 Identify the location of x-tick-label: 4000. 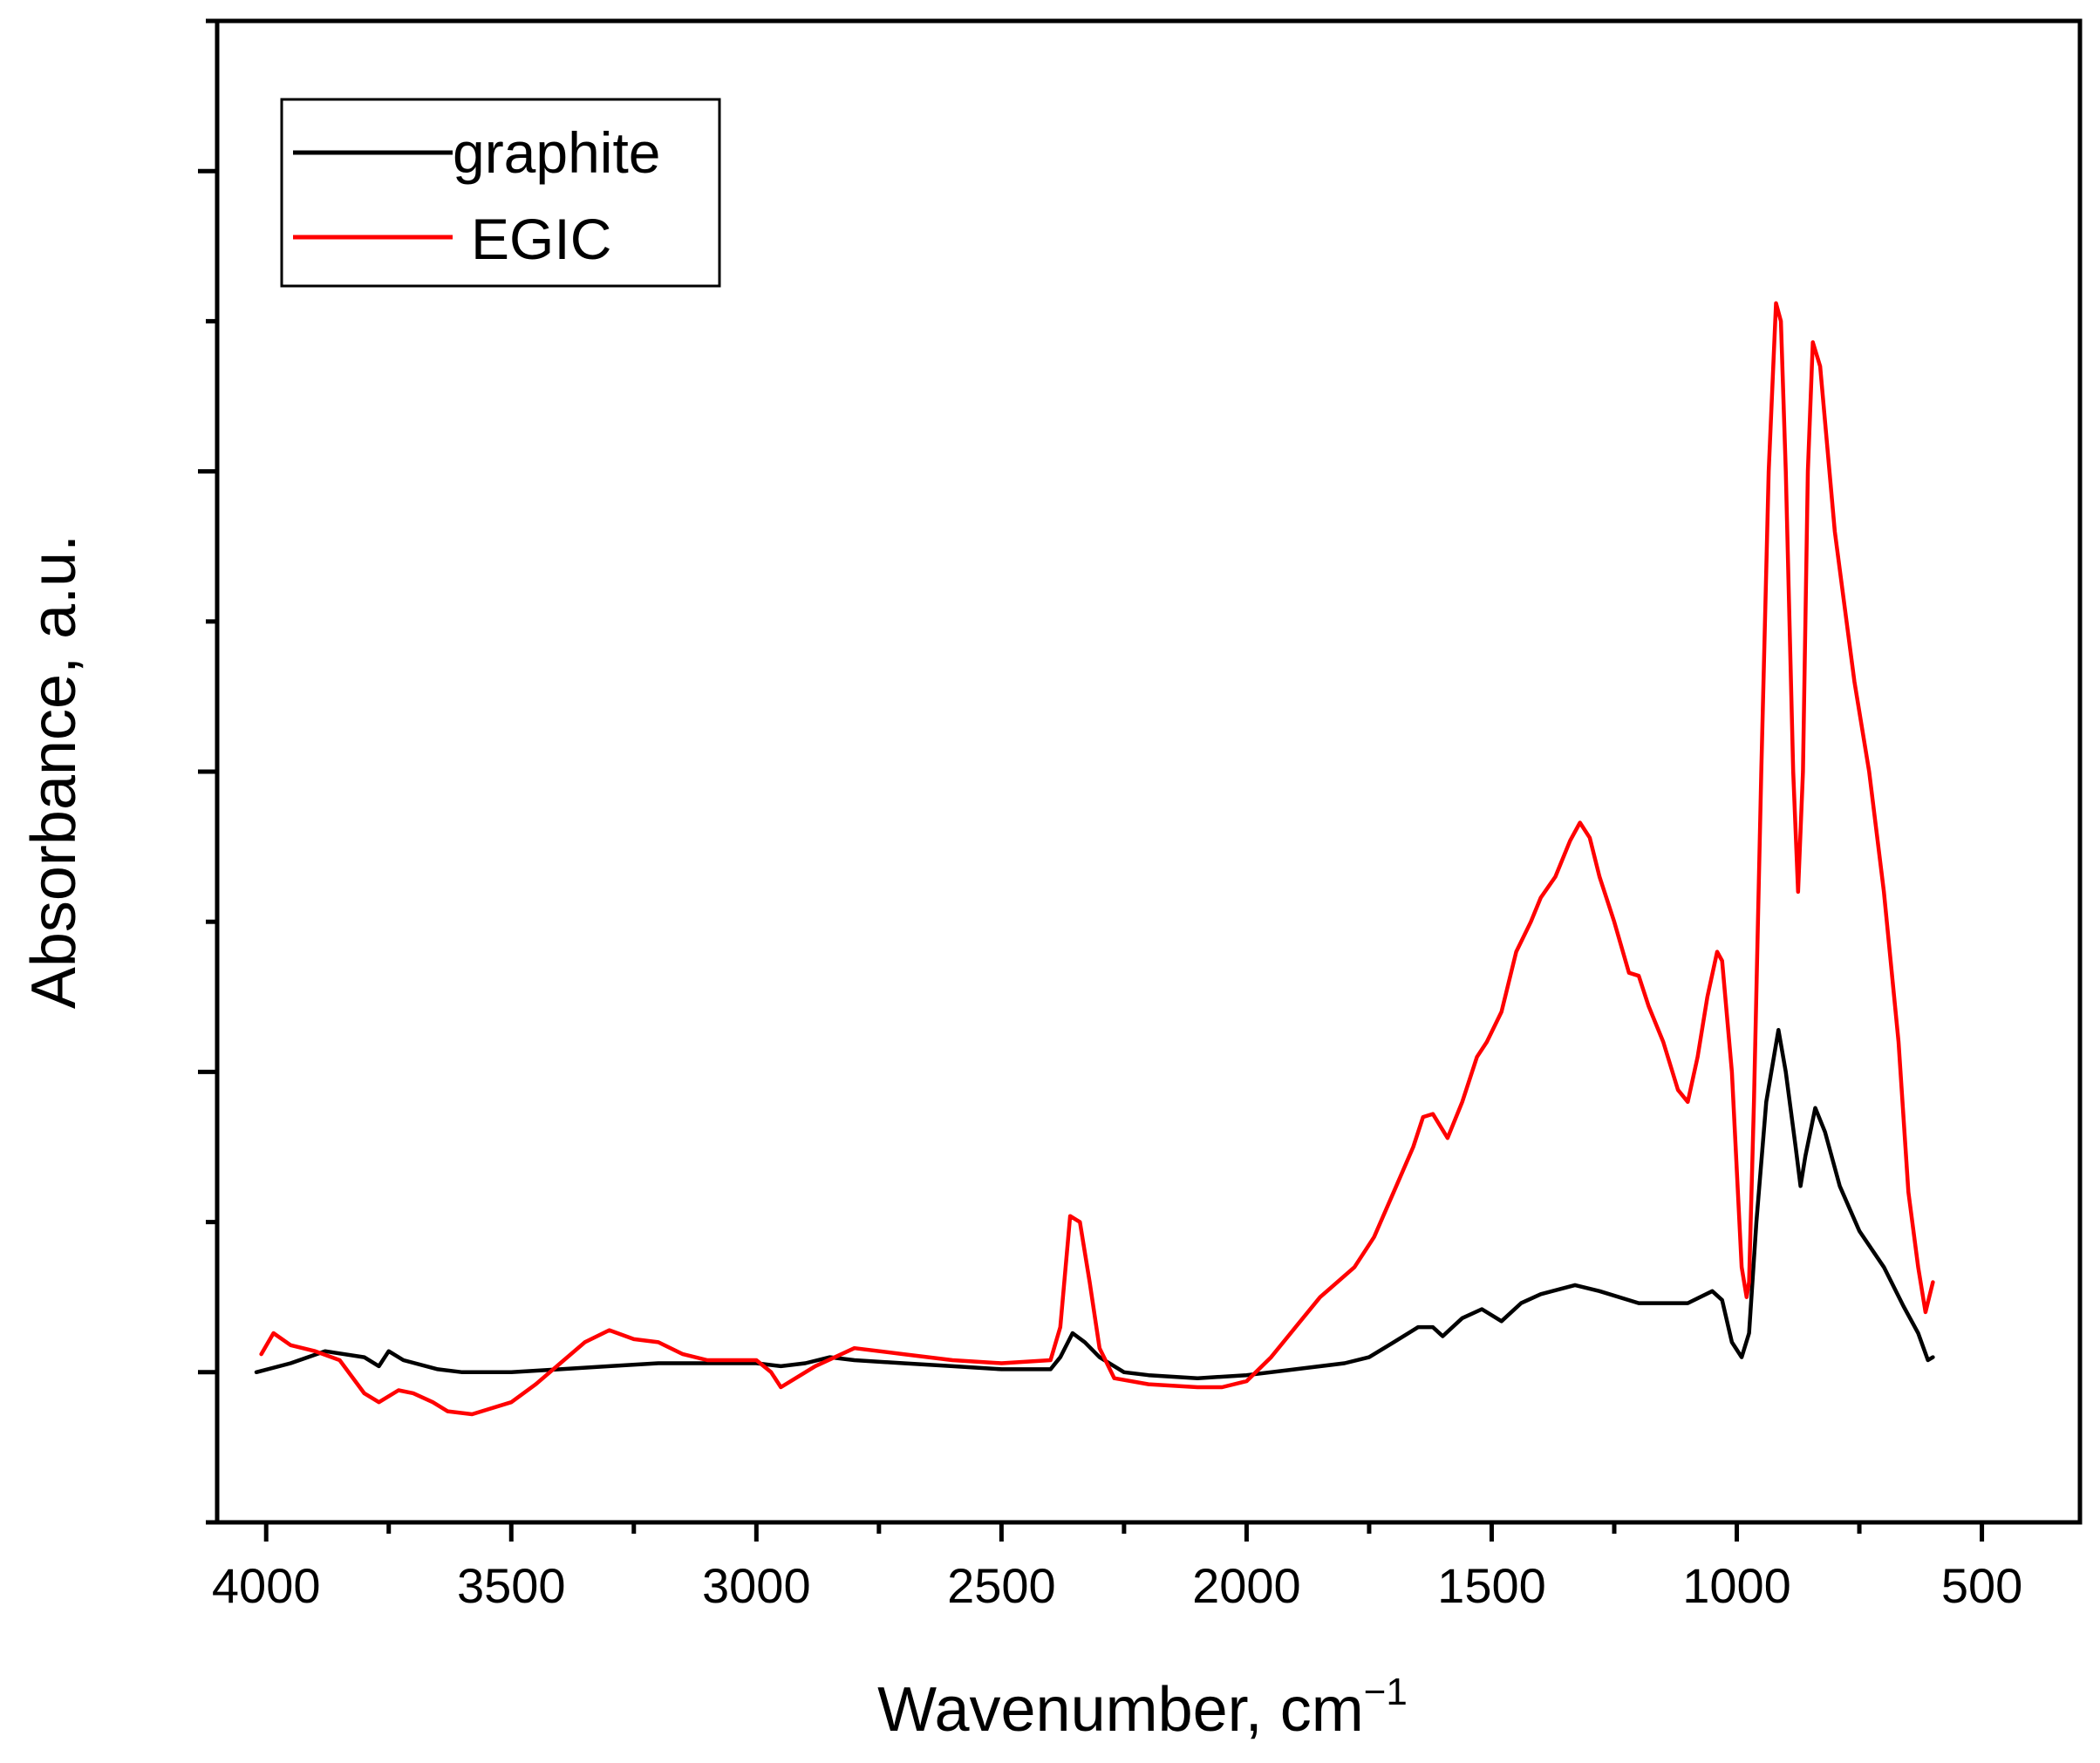
(267, 1585).